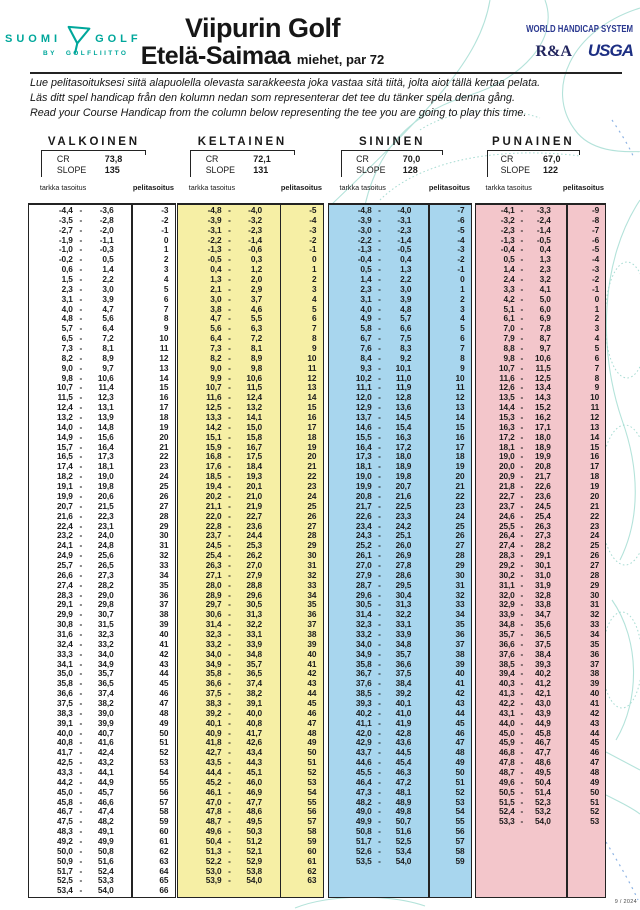 The image size is (640, 910). What do you see at coordinates (506, 387) in the screenshot?
I see `exact-low: 12,6` at bounding box center [506, 387].